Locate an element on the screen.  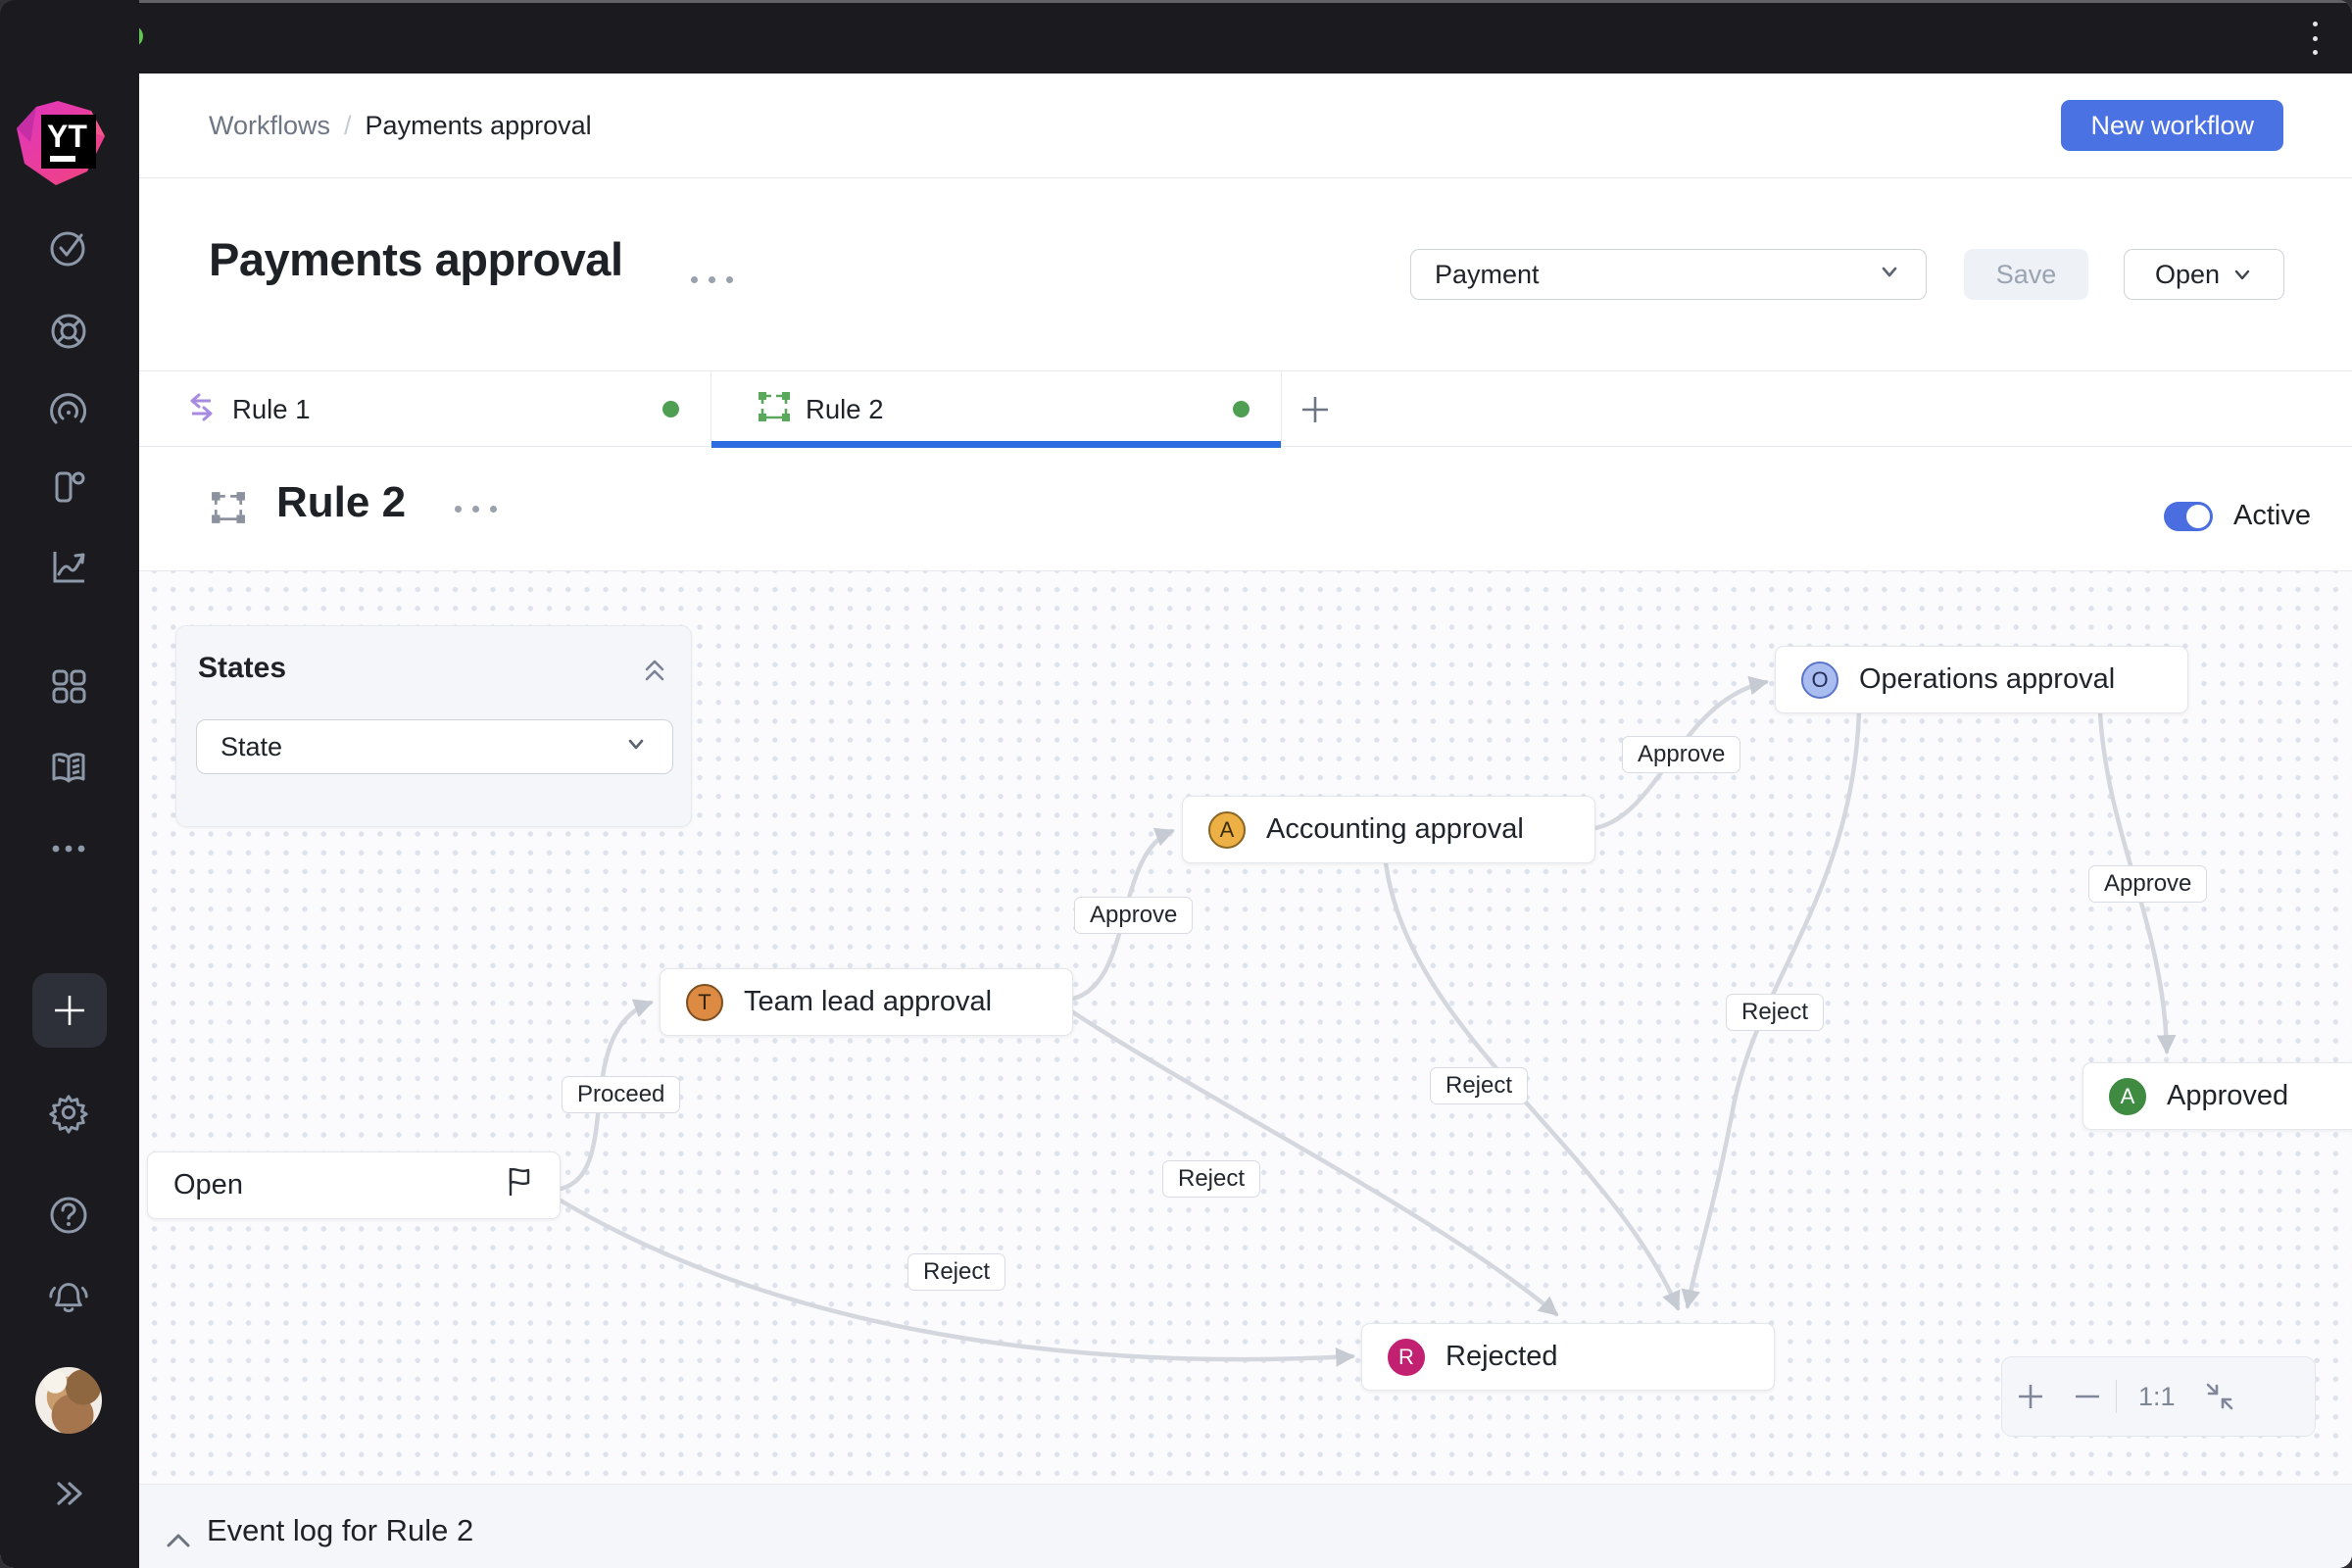
active-tab-underline is located at coordinates (996, 444).